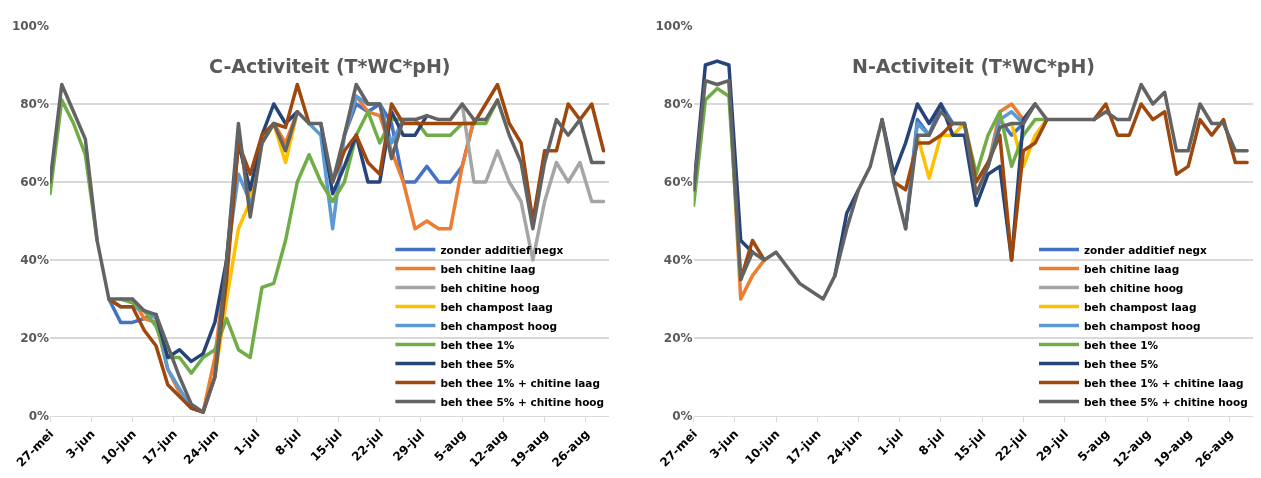 Image resolution: width=1261 pixels, height=478 pixels. I want to click on text: C-Activiteit (T*WC*pH), so click(330, 66).